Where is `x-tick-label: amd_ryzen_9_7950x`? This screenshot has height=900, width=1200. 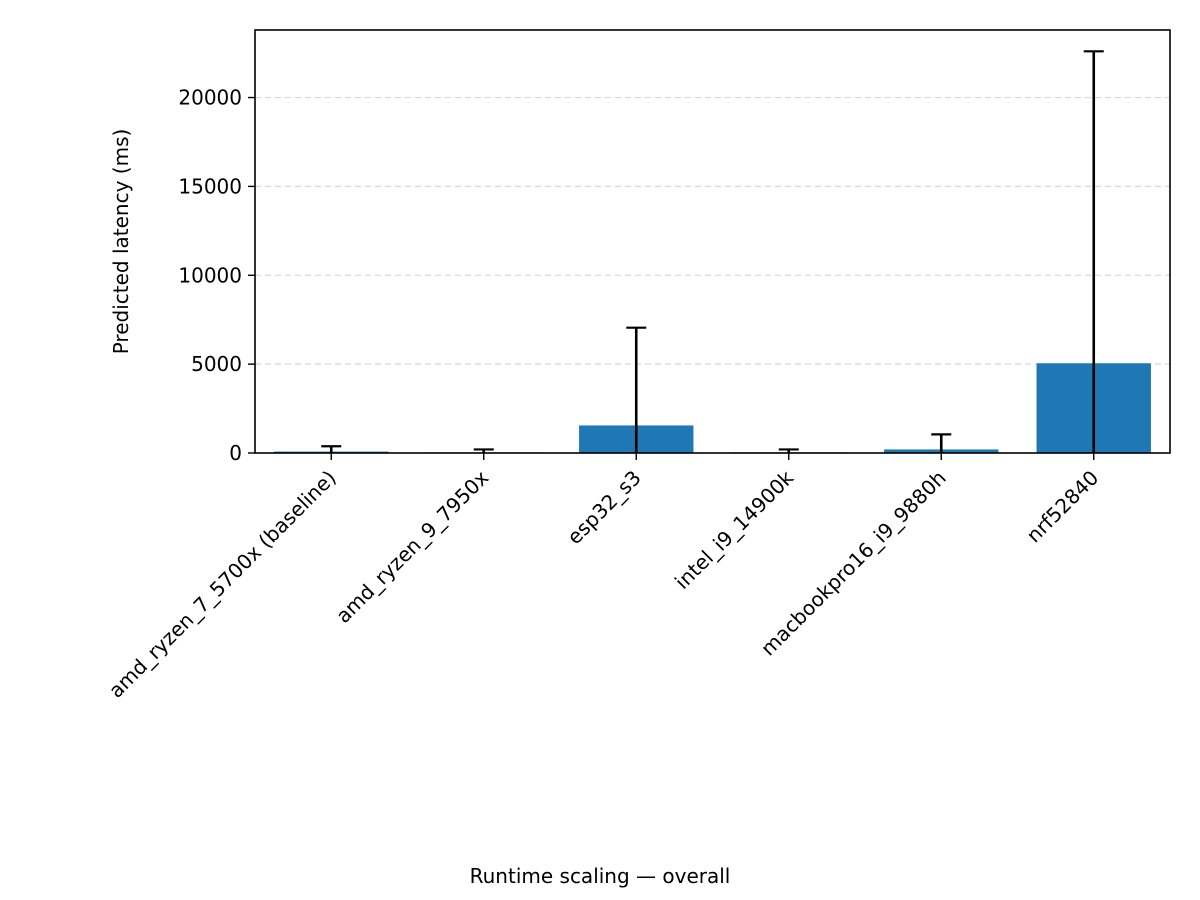
x-tick-label: amd_ryzen_9_7950x is located at coordinates (412, 546).